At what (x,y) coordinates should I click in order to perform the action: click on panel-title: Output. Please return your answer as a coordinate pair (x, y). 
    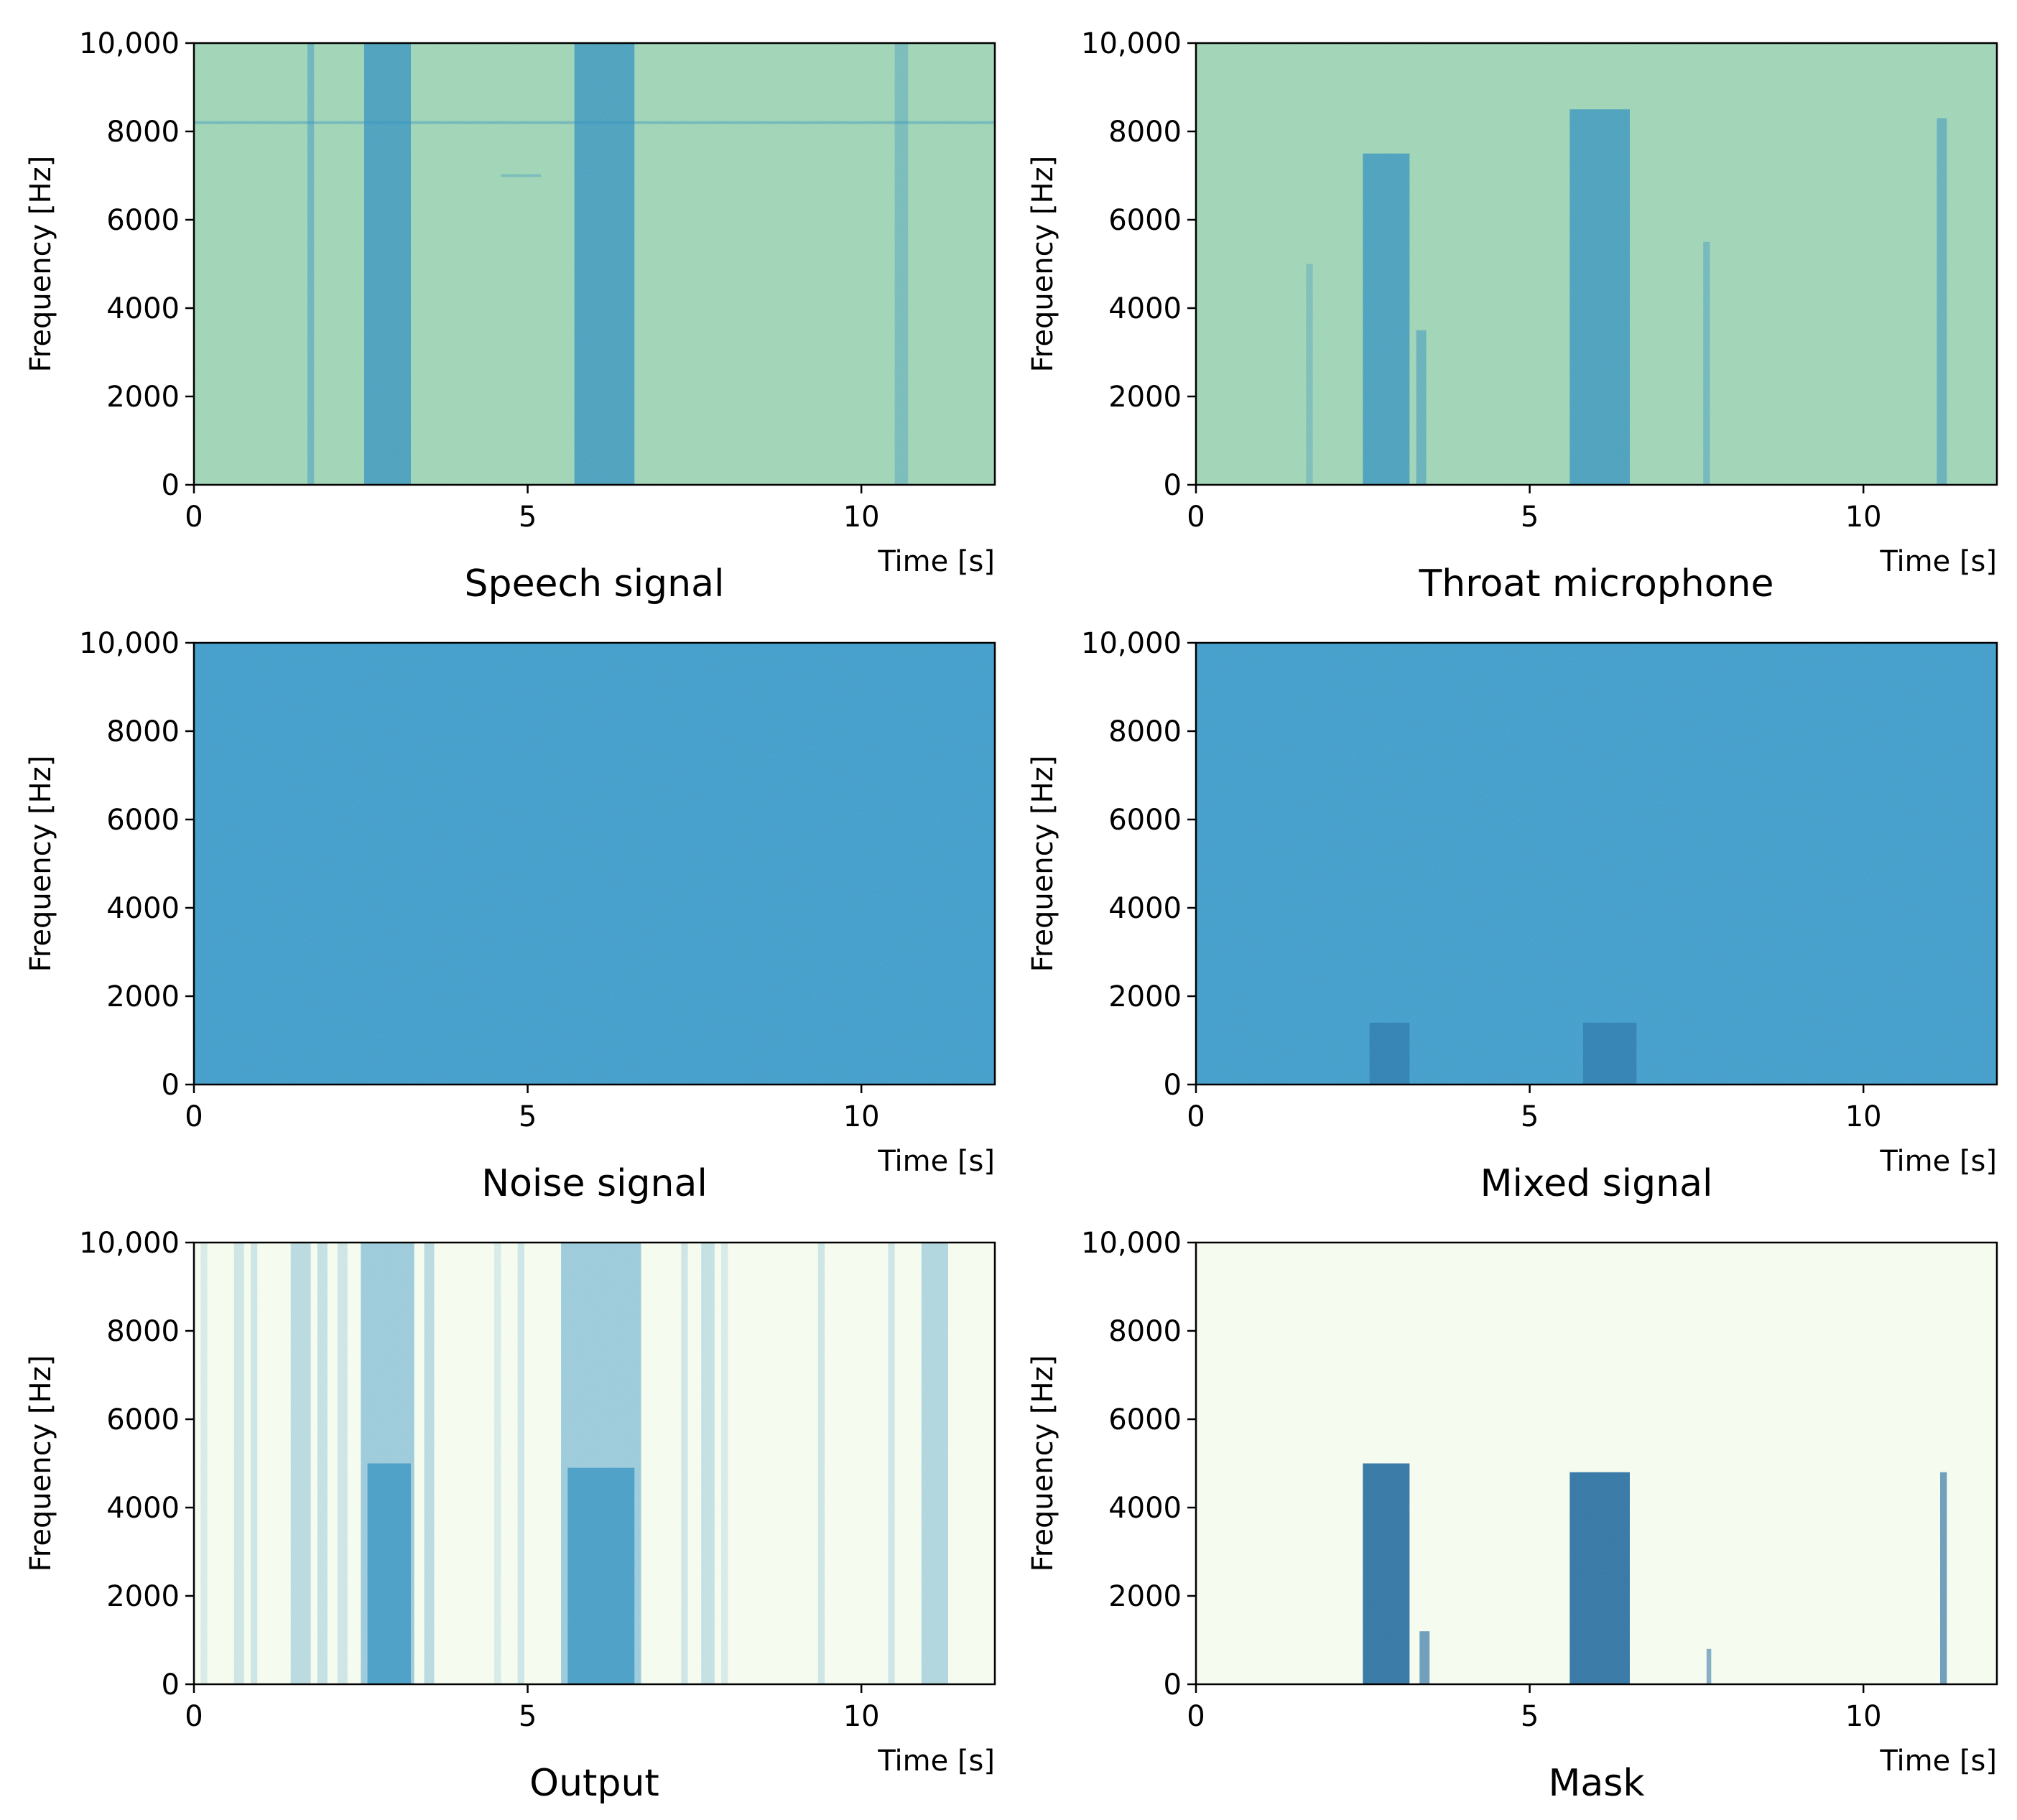
    Looking at the image, I should click on (594, 1784).